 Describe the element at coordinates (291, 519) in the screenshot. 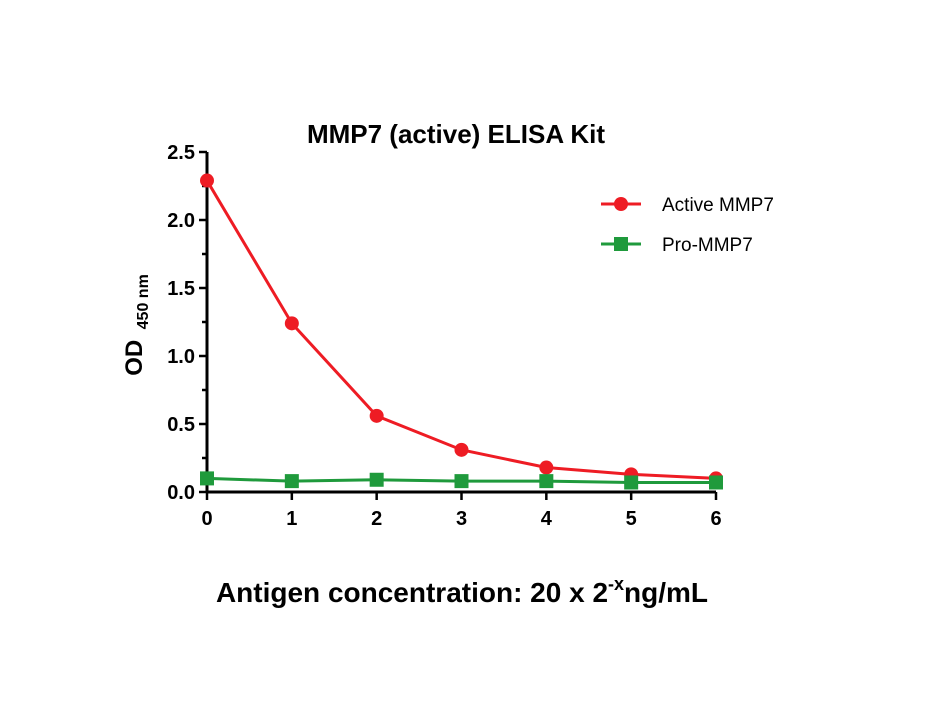

I see `x-tick-label: 1` at that location.